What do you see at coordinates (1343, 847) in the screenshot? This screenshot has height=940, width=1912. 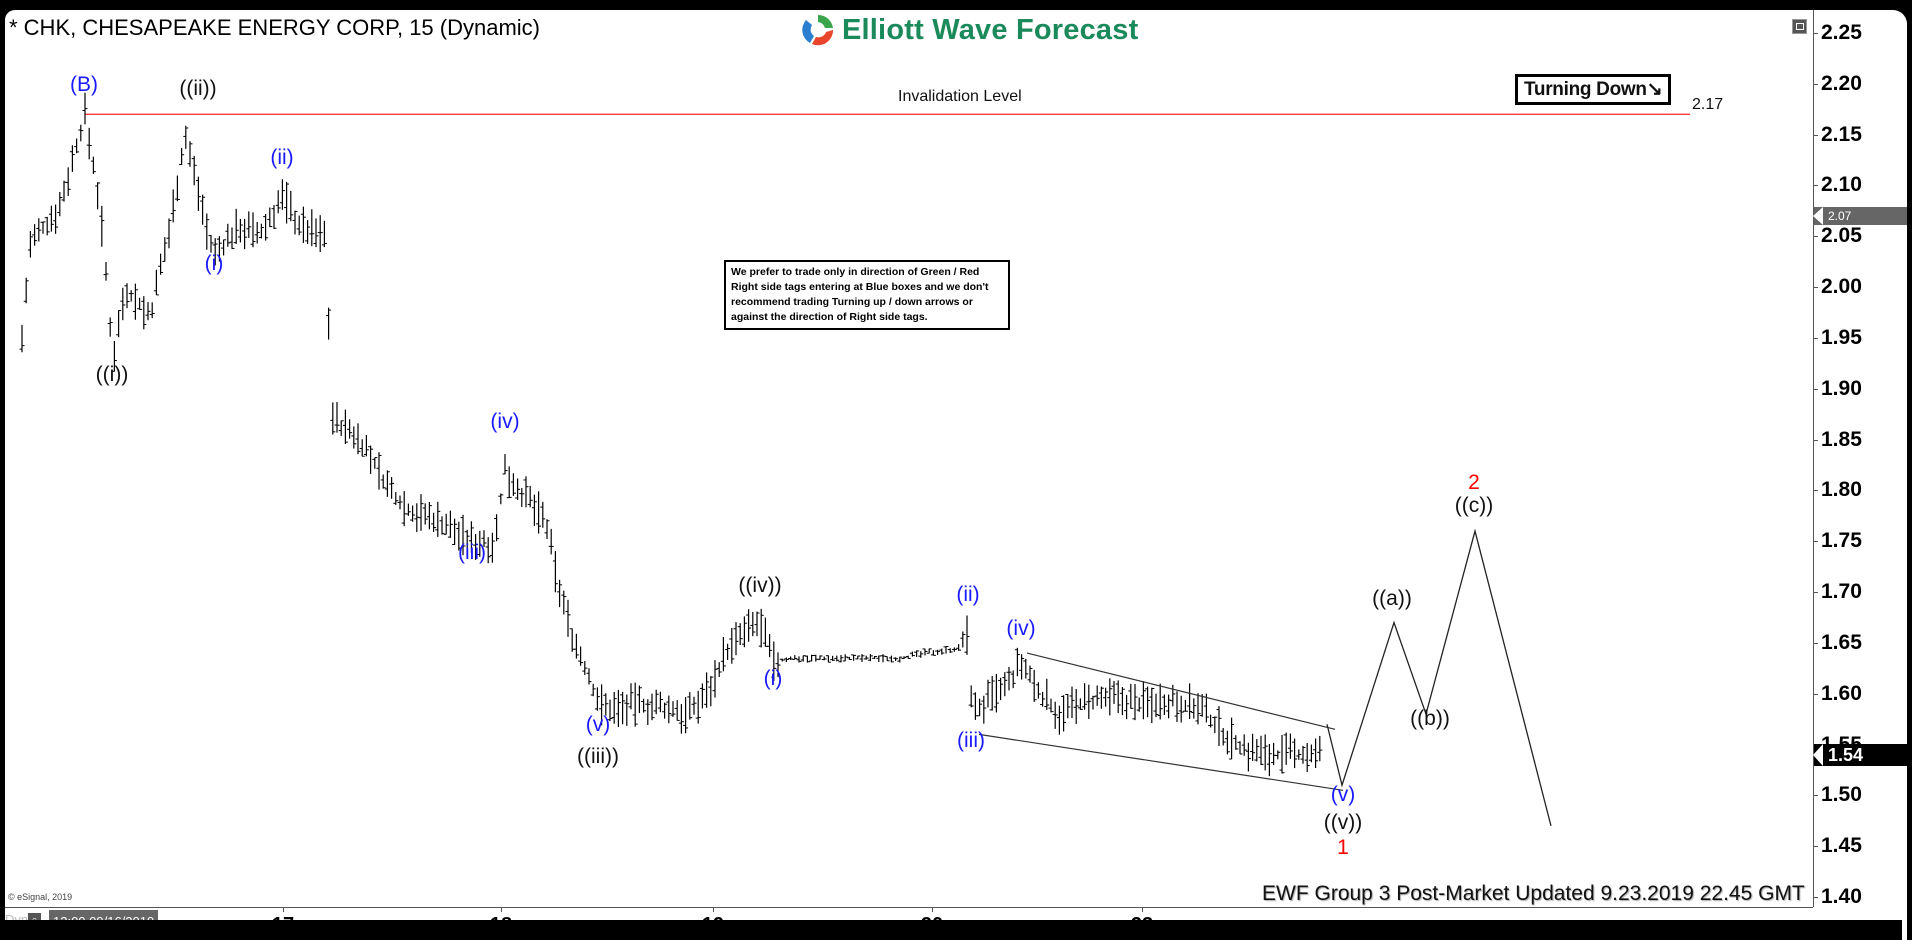 I see `wave-label: 1` at bounding box center [1343, 847].